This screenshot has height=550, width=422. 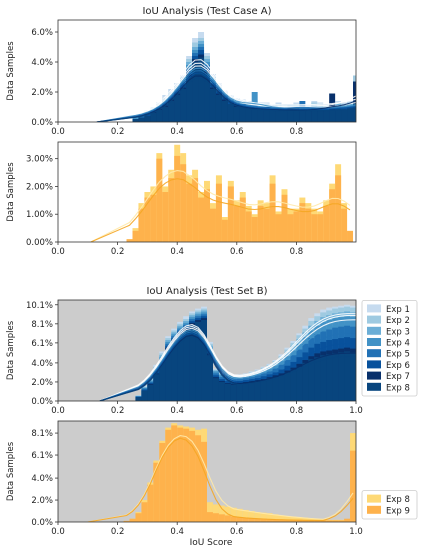 I want to click on y-tick-label: 2.0%, so click(x=42, y=501).